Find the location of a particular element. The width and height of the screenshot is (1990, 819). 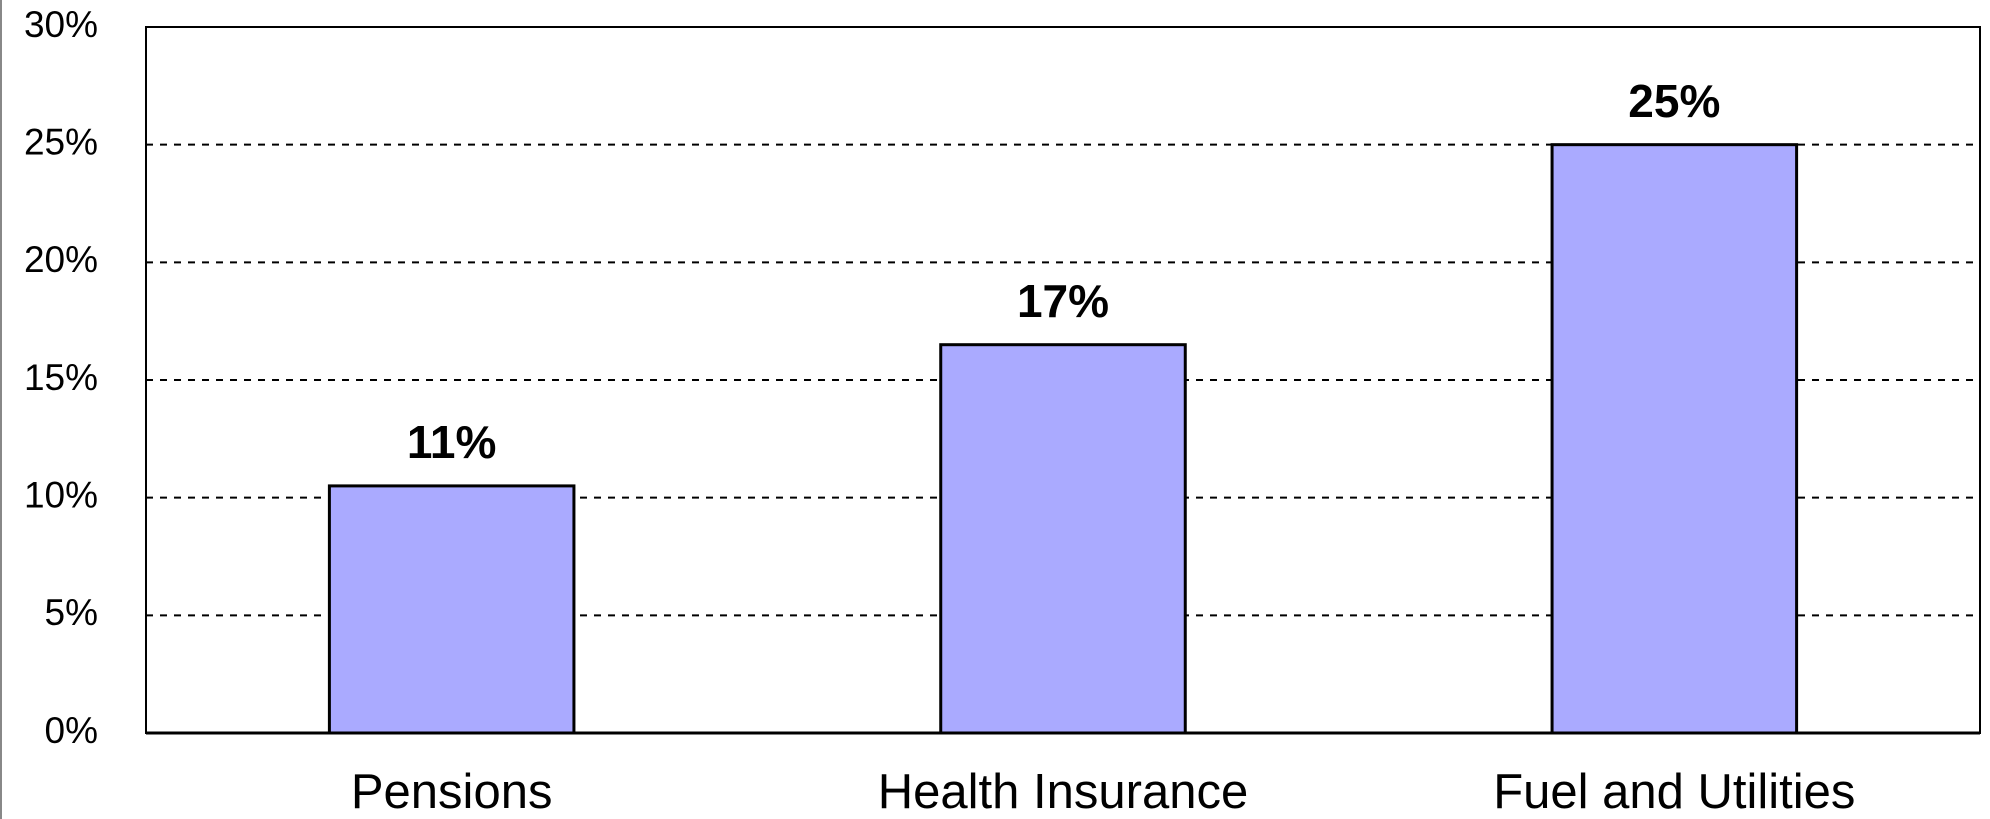

value-label: 11% is located at coordinates (452, 442).